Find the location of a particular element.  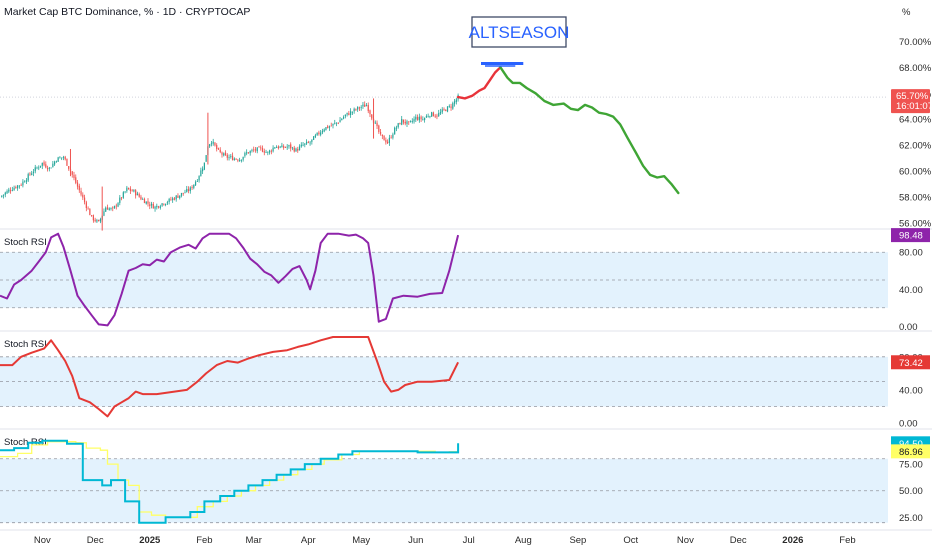

last-value-text: 86.96 is located at coordinates (911, 452).